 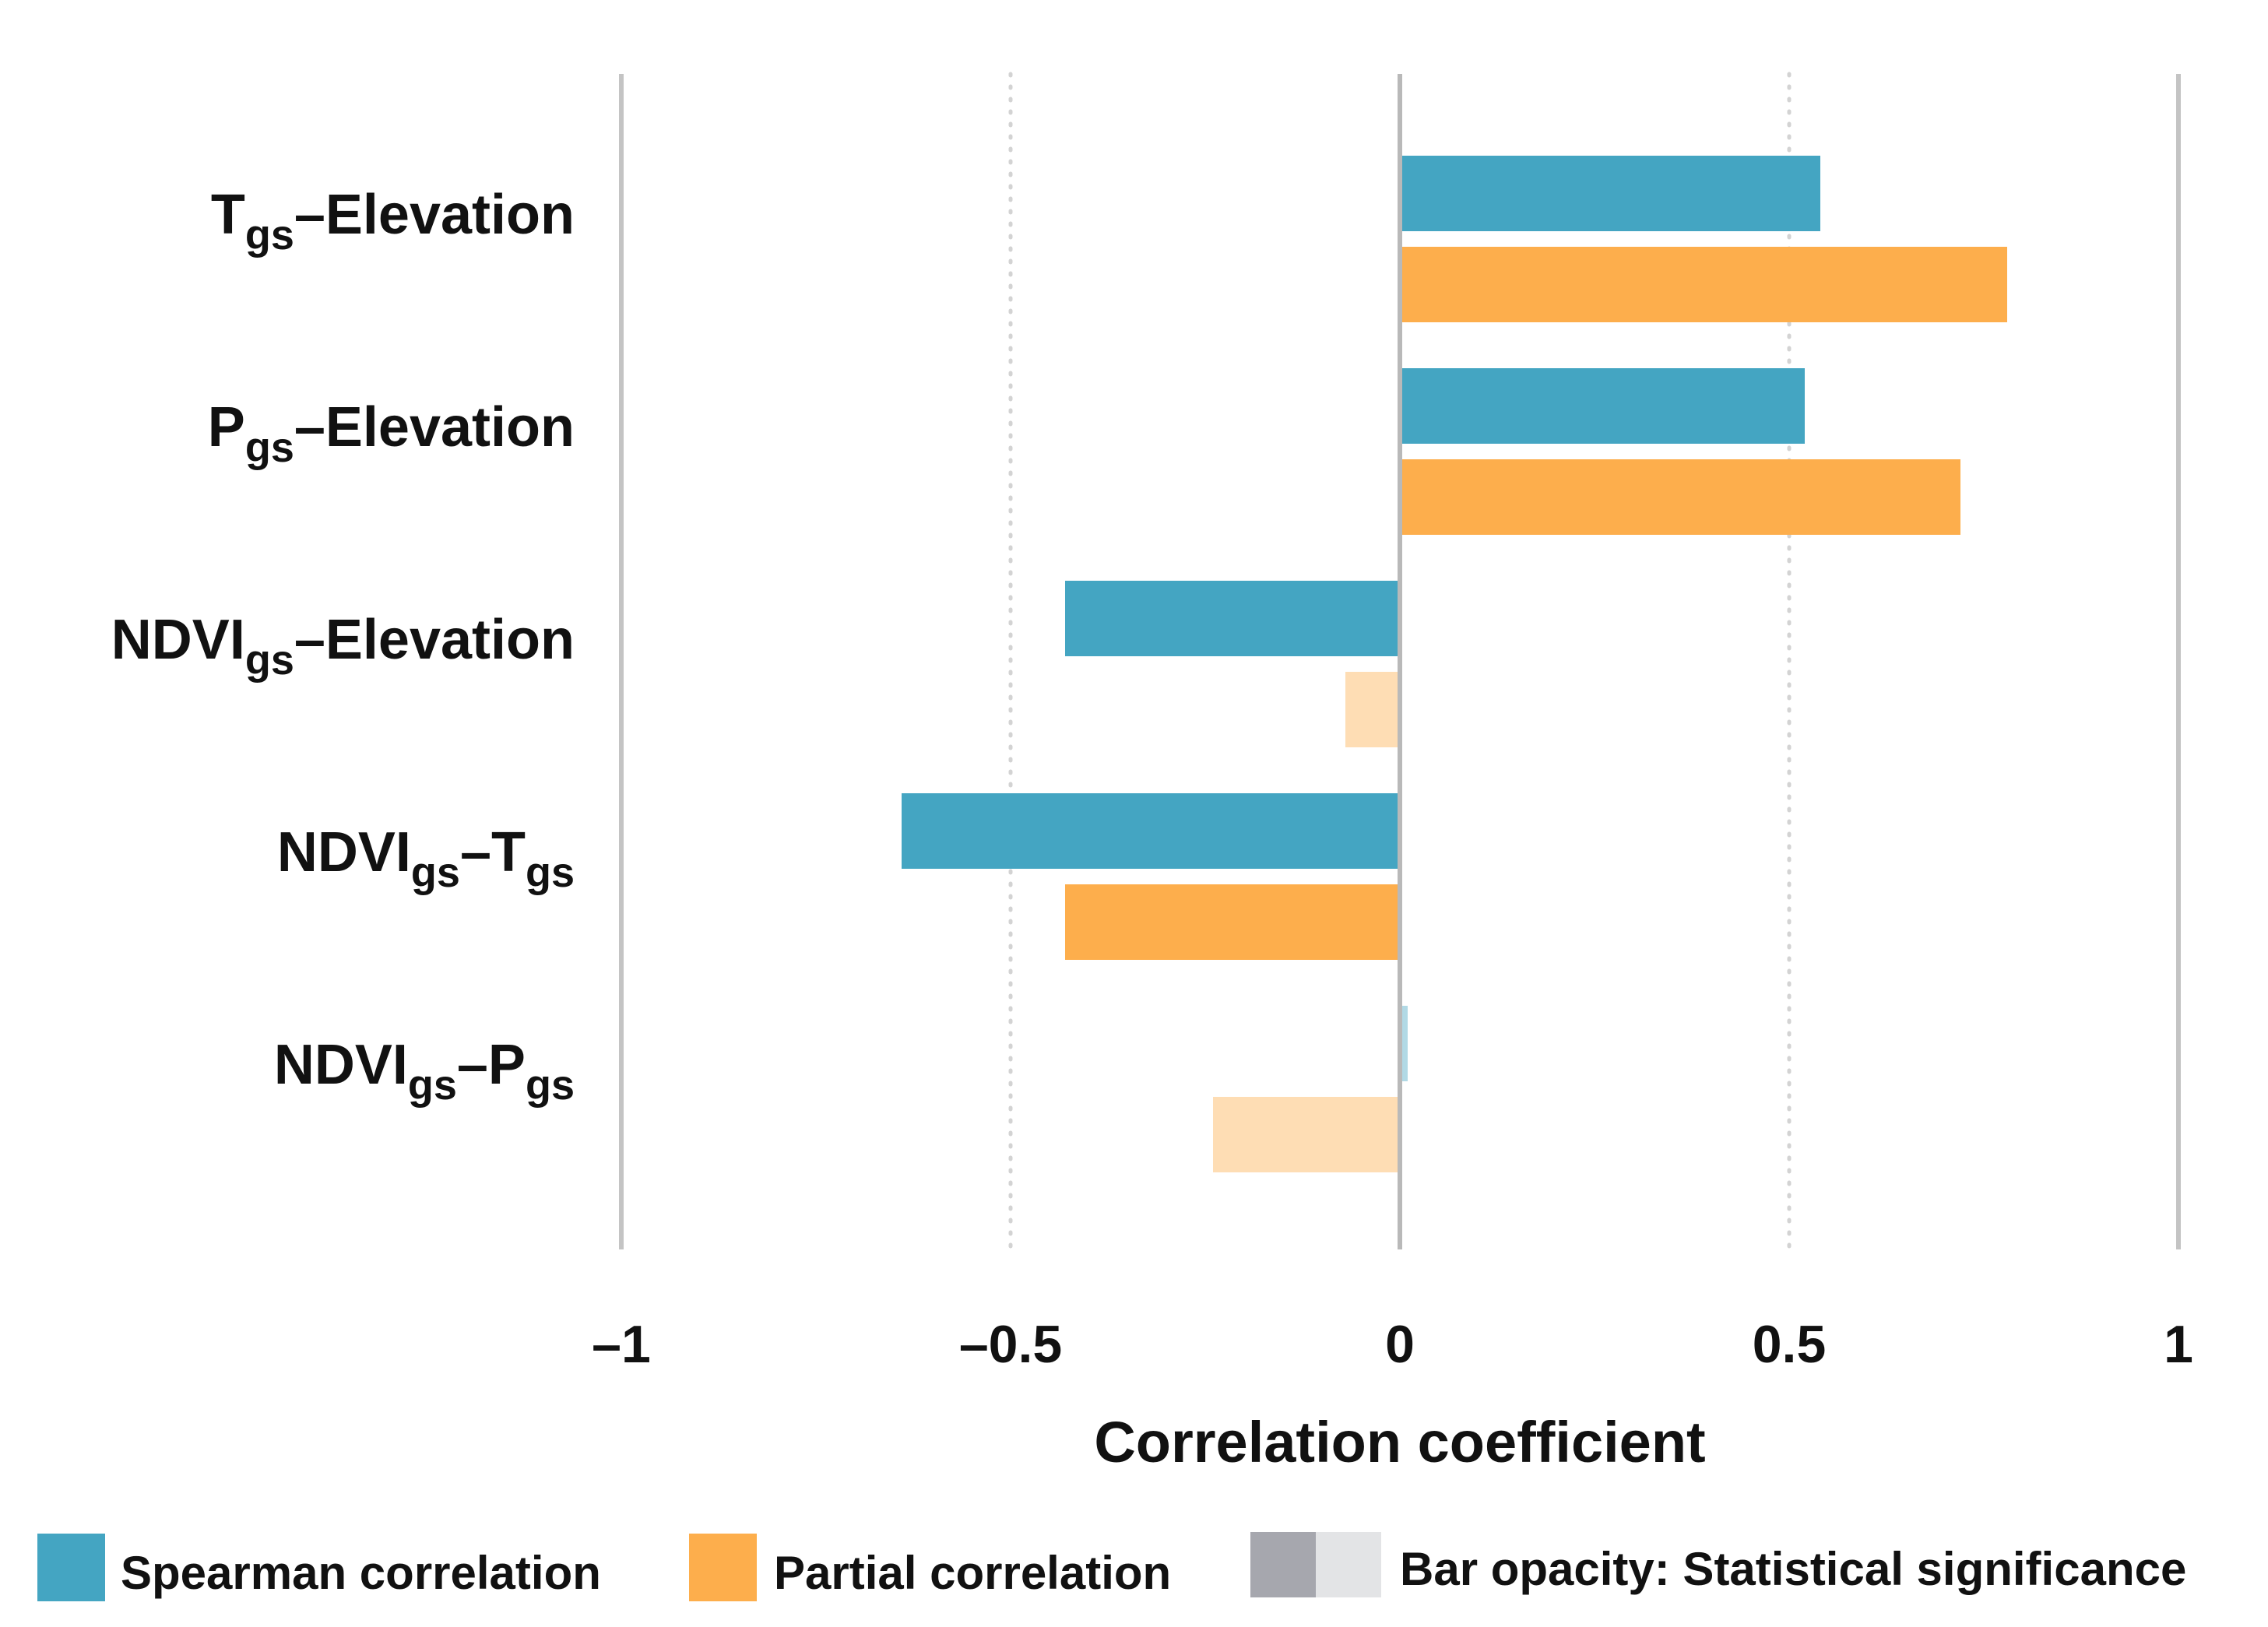 I want to click on legend-swatch-not-significant, so click(x=1348, y=1564).